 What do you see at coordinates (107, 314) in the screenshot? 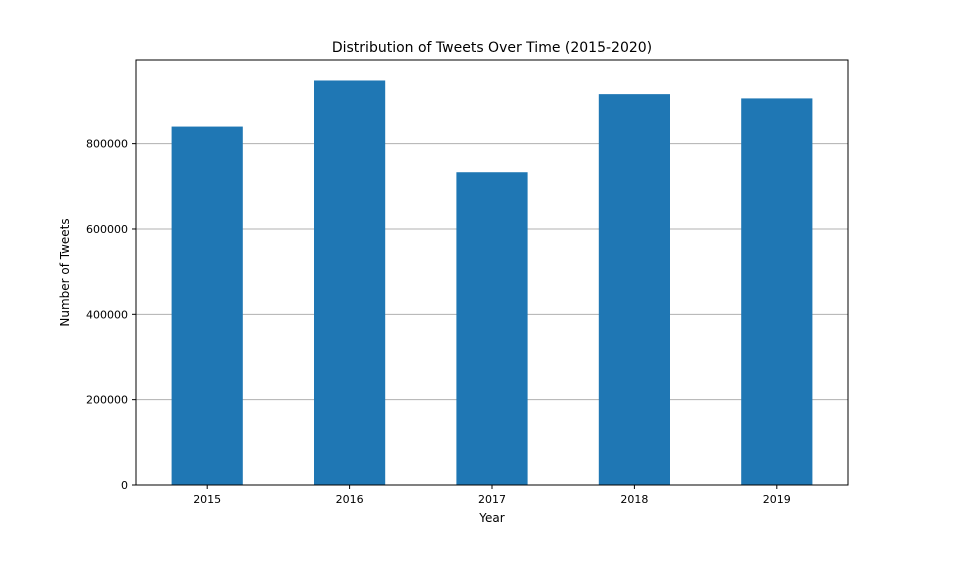
I see `y-tick-label: 400000` at bounding box center [107, 314].